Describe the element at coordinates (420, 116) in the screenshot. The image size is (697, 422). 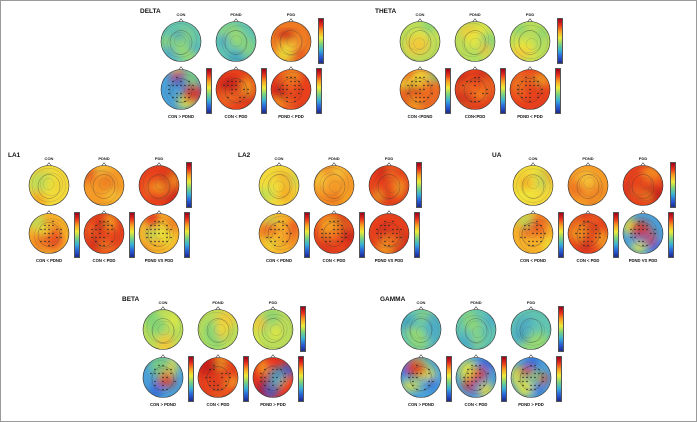
I see `comparison-label: CON <PDND` at that location.